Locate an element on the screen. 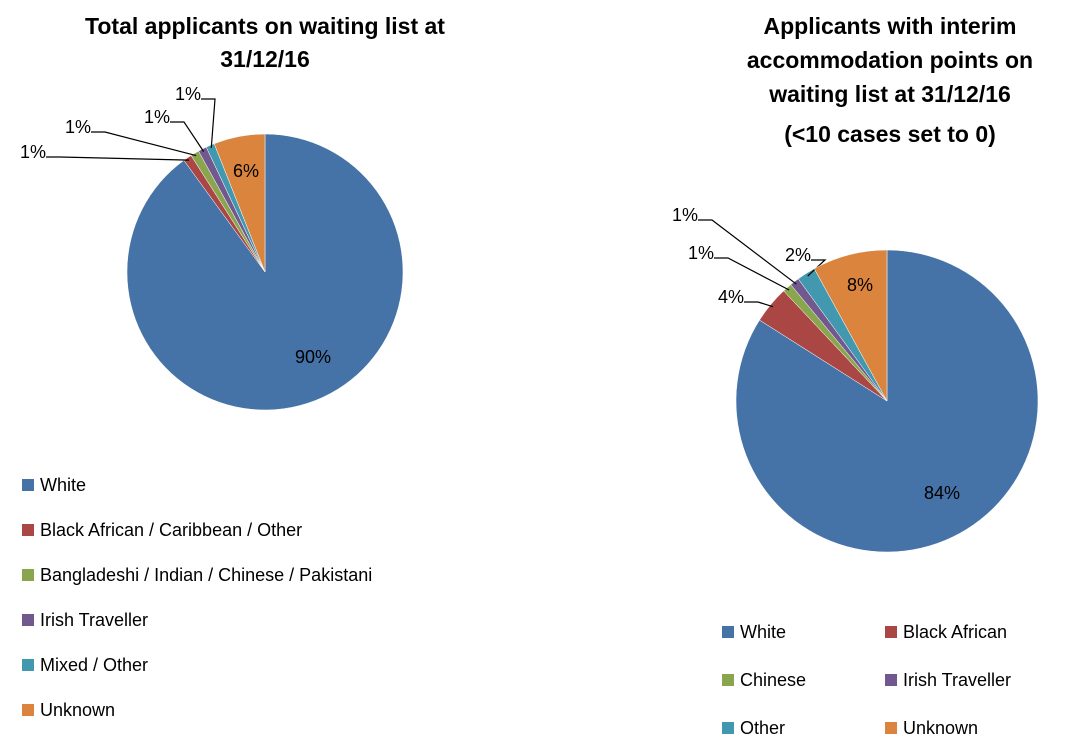 This screenshot has height=738, width=1067. data-label: 6% is located at coordinates (246, 171).